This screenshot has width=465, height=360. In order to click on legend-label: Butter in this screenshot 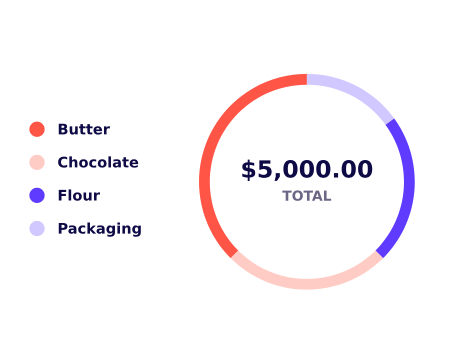, I will do `click(84, 129)`.